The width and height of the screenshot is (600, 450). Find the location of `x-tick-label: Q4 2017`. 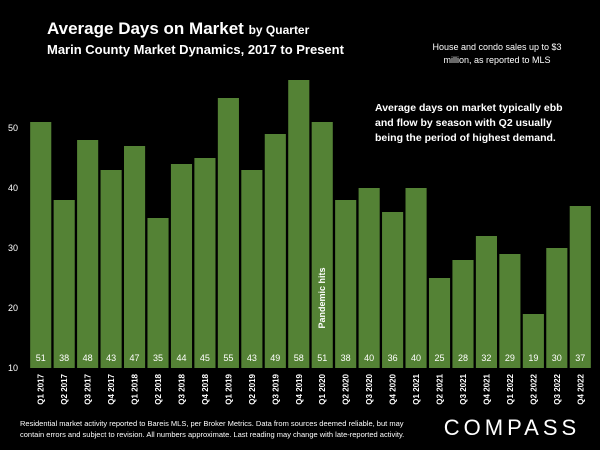

x-tick-label: Q4 2017 is located at coordinates (111, 388).